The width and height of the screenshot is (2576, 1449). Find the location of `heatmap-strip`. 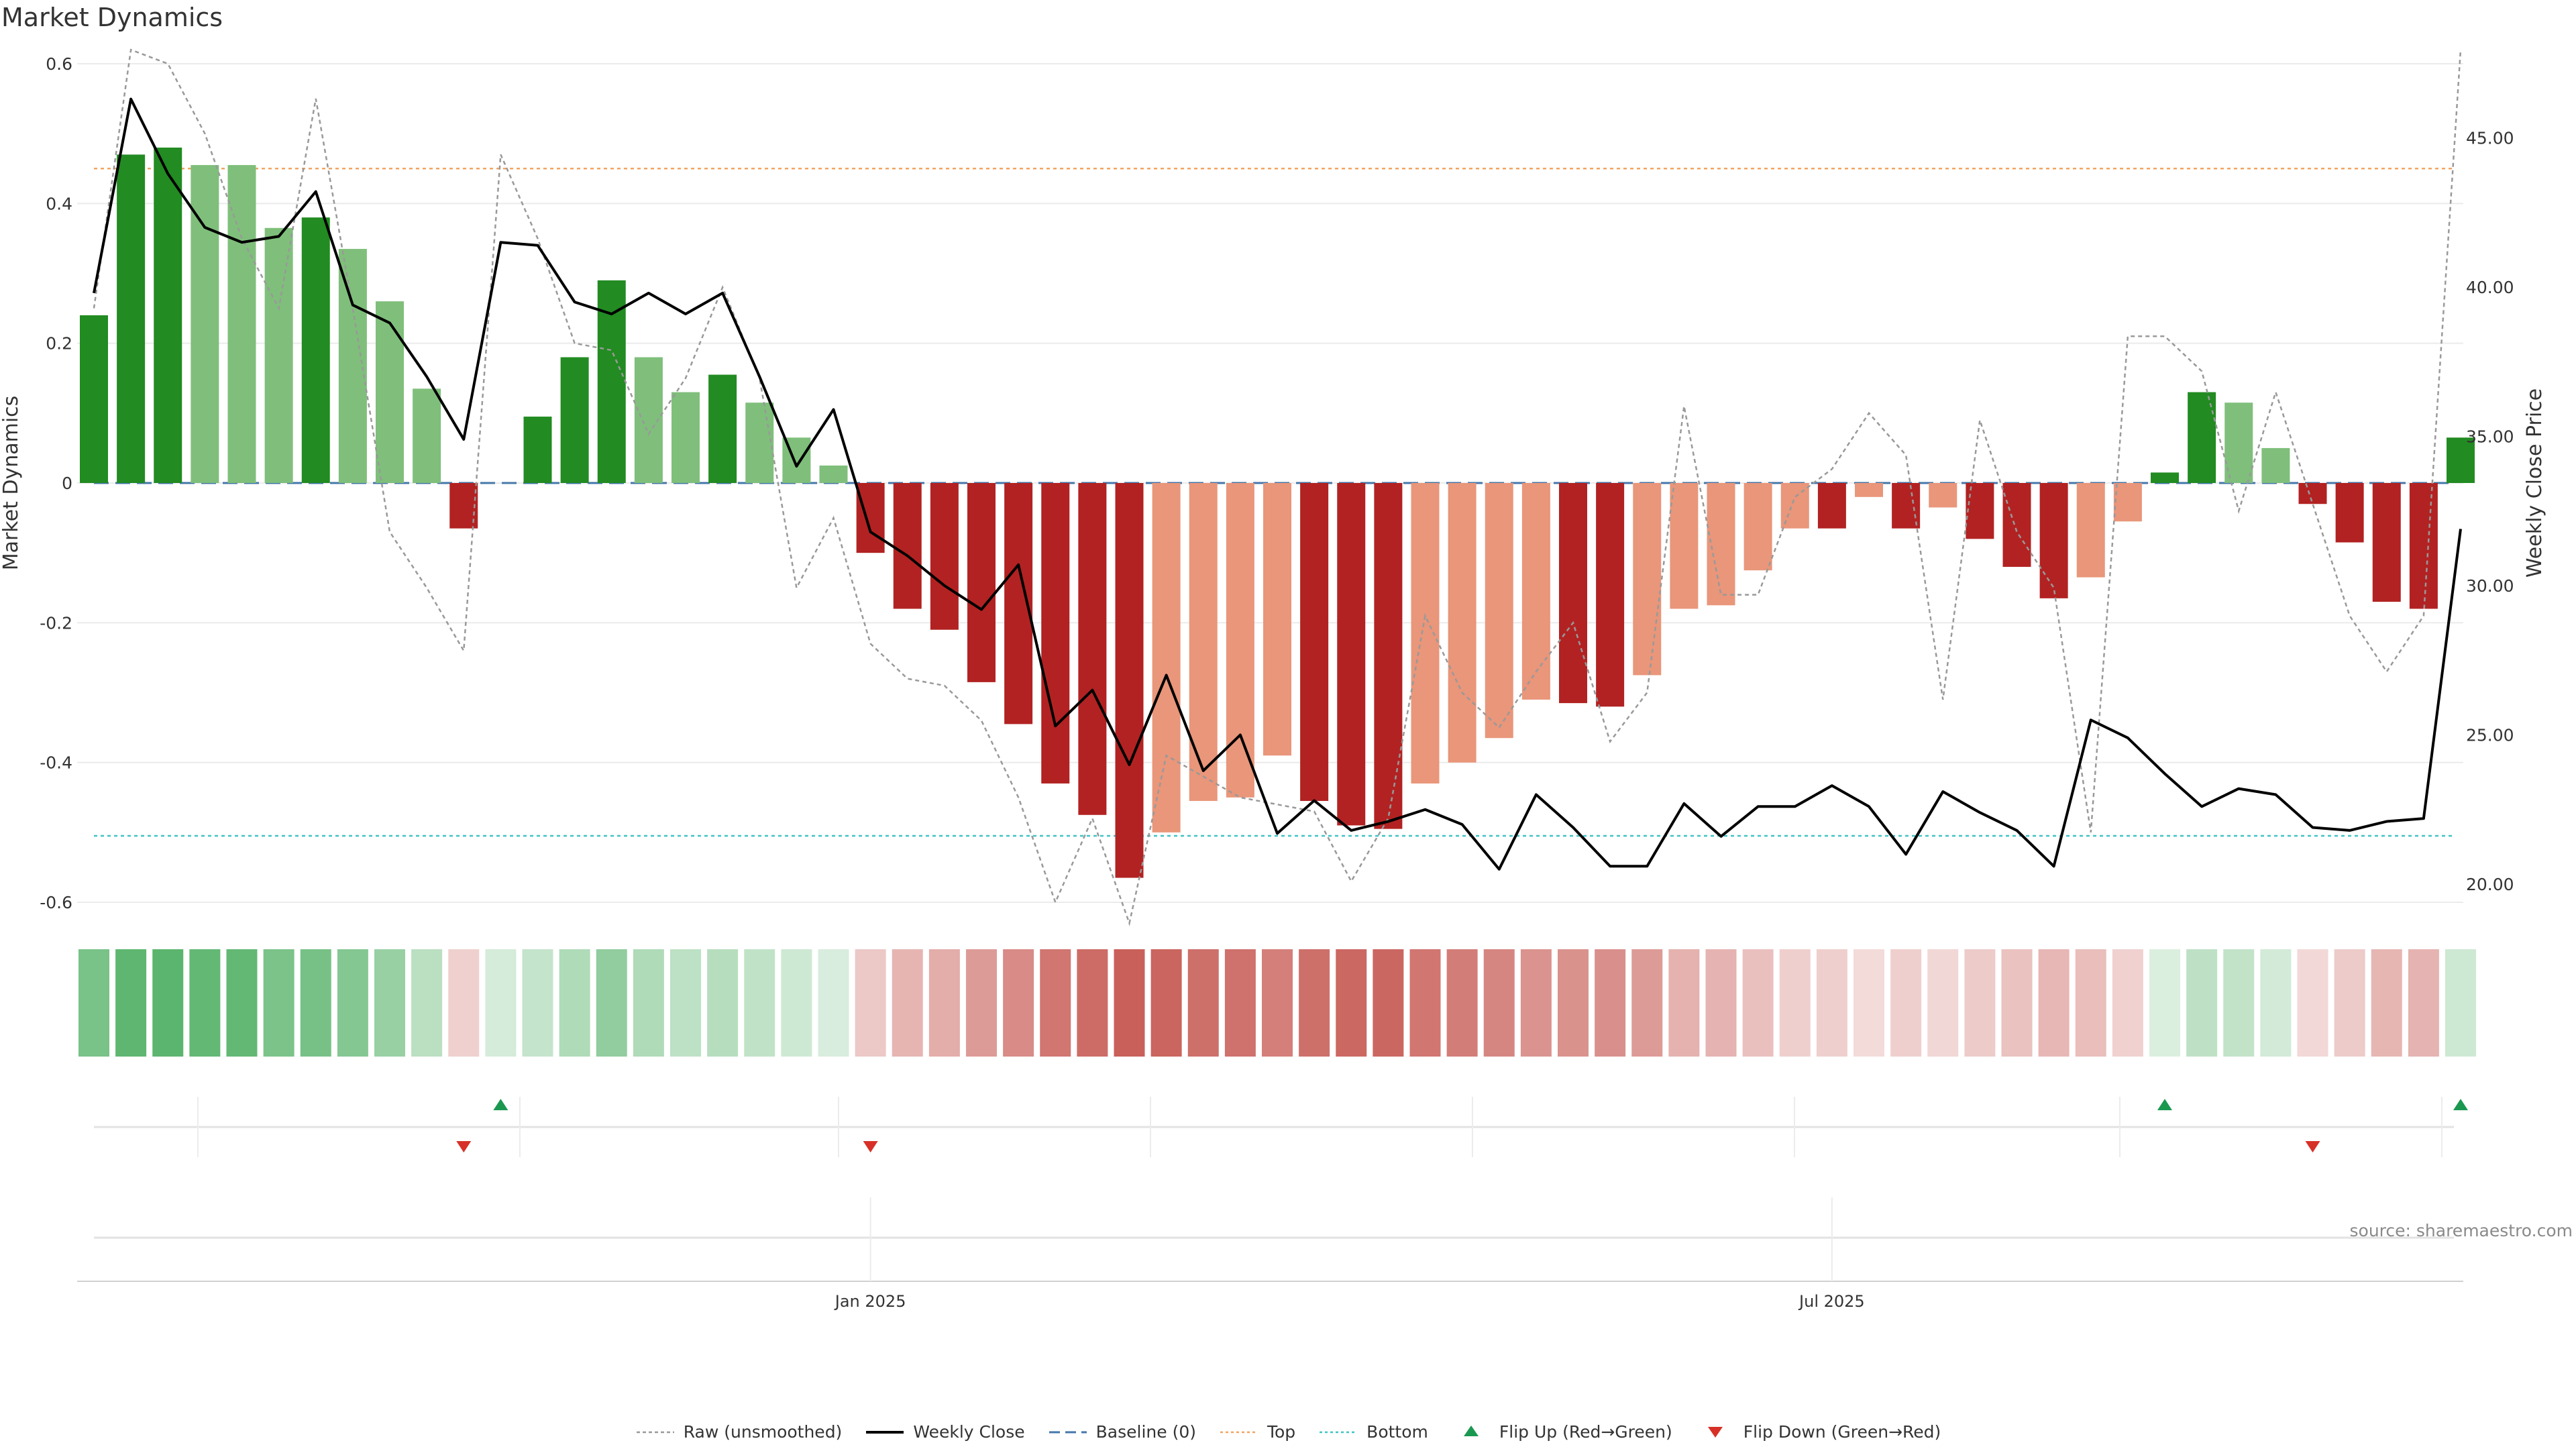

heatmap-strip is located at coordinates (1277, 1003).